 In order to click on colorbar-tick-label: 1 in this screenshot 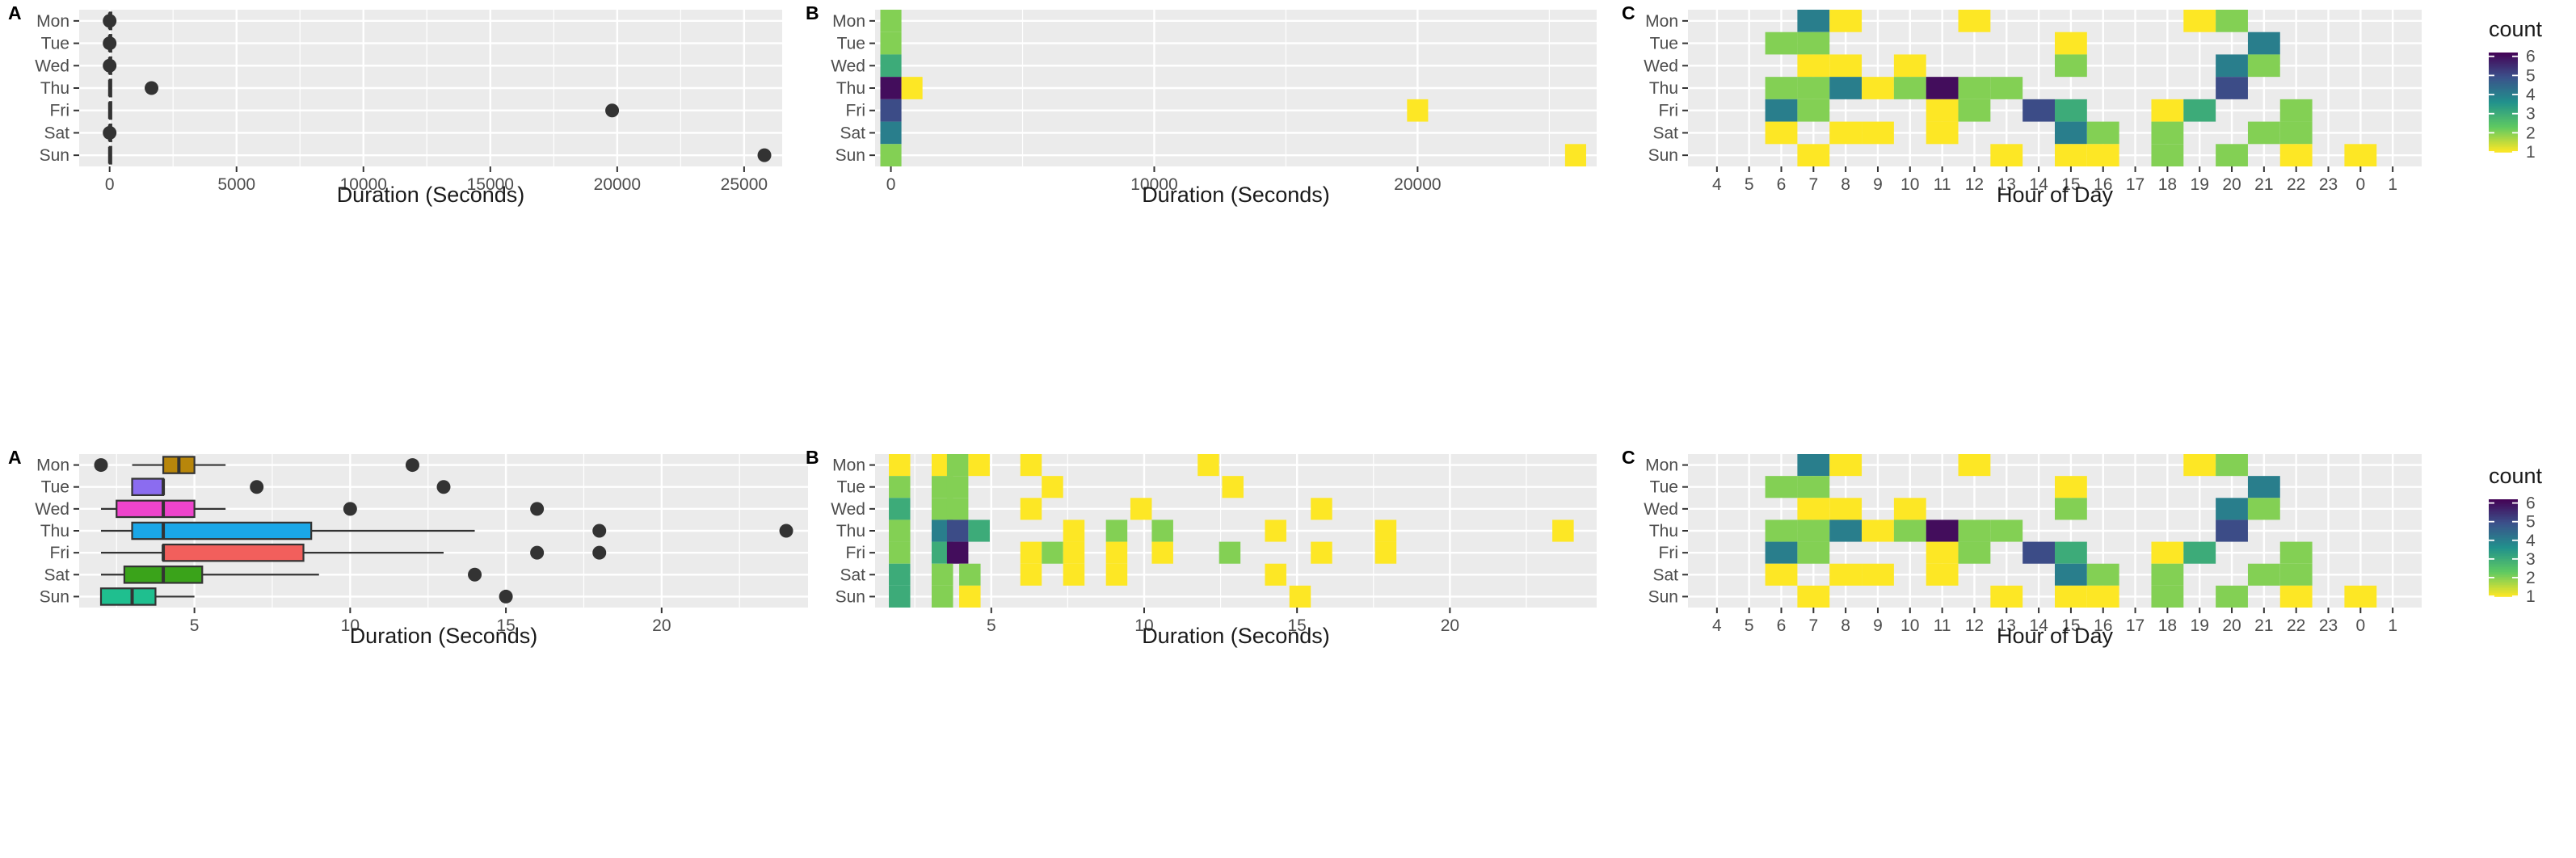, I will do `click(2531, 152)`.